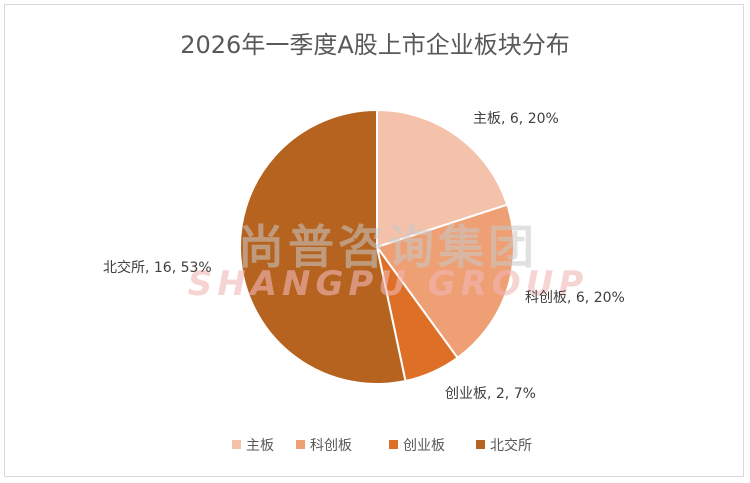 Image resolution: width=750 pixels, height=483 pixels. What do you see at coordinates (382, 445) in the screenshot?
I see `legend: 主板 科创板 创业板 北交所` at bounding box center [382, 445].